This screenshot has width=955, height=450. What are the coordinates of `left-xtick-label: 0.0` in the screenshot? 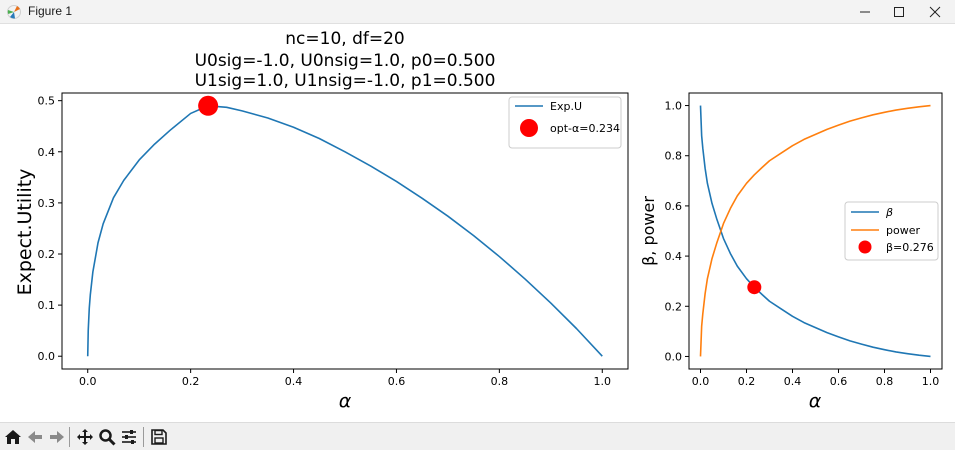 It's located at (88, 381).